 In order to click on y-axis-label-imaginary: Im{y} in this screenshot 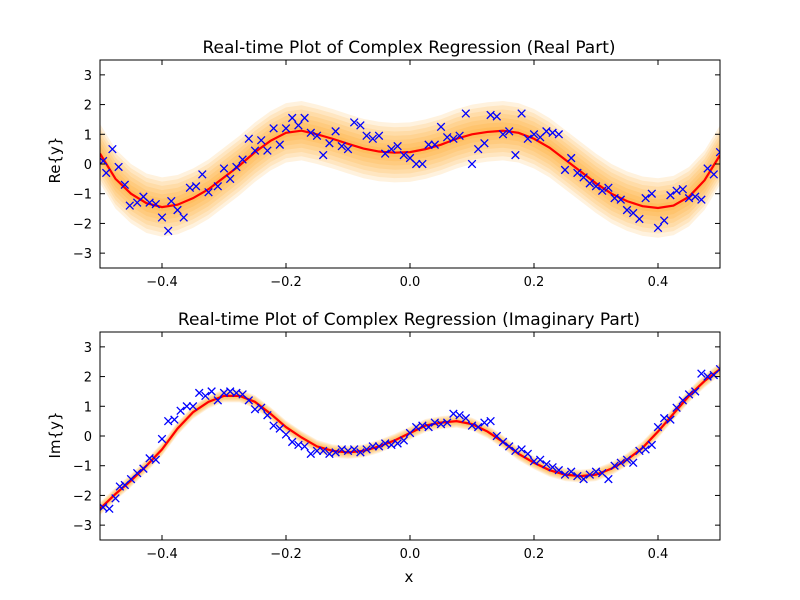, I will do `click(55, 435)`.